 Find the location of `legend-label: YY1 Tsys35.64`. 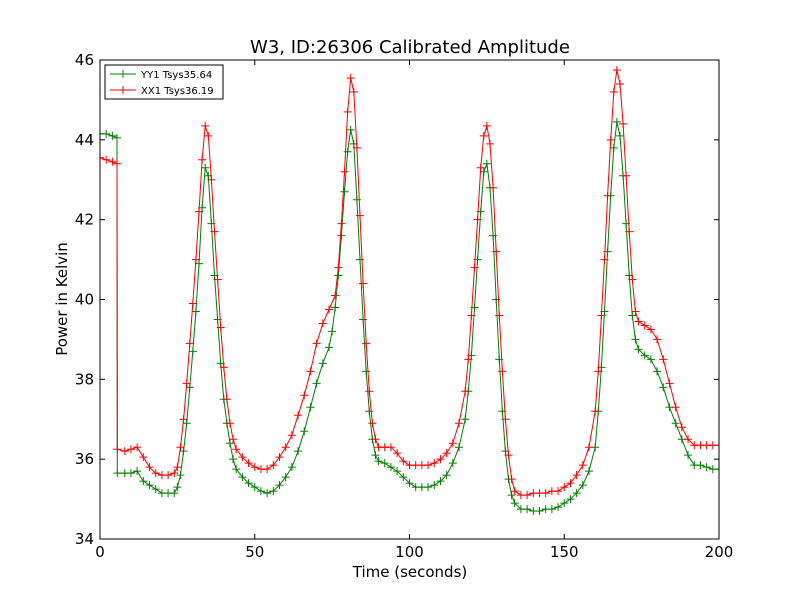

legend-label: YY1 Tsys35.64 is located at coordinates (176, 75).